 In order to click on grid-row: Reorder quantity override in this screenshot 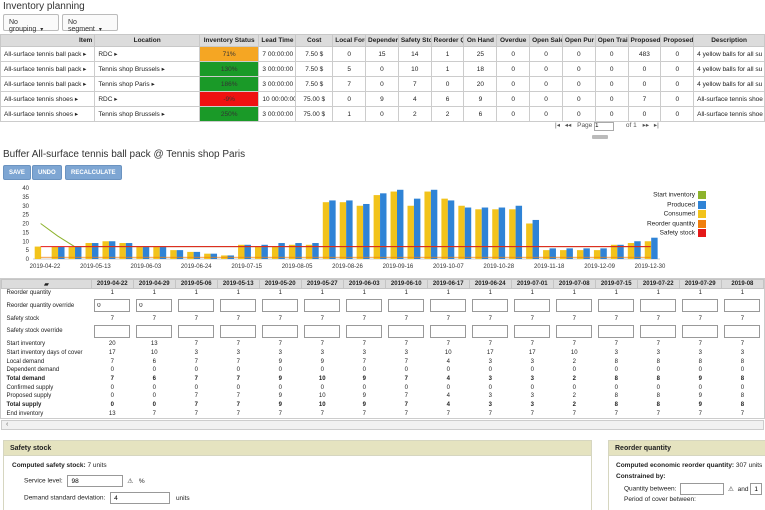, I will do `click(383, 305)`.